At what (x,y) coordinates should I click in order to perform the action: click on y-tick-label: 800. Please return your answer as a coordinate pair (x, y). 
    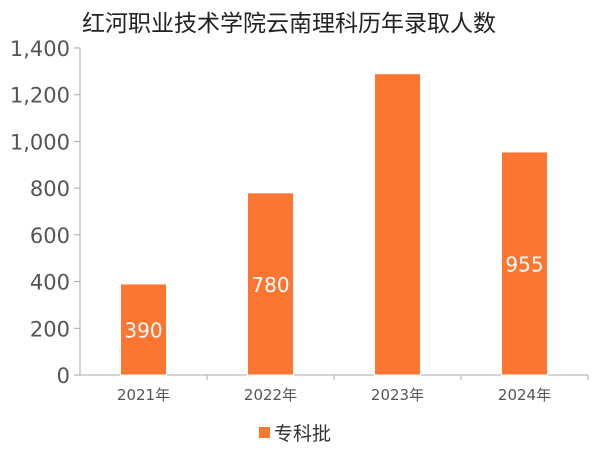
    Looking at the image, I should click on (50, 189).